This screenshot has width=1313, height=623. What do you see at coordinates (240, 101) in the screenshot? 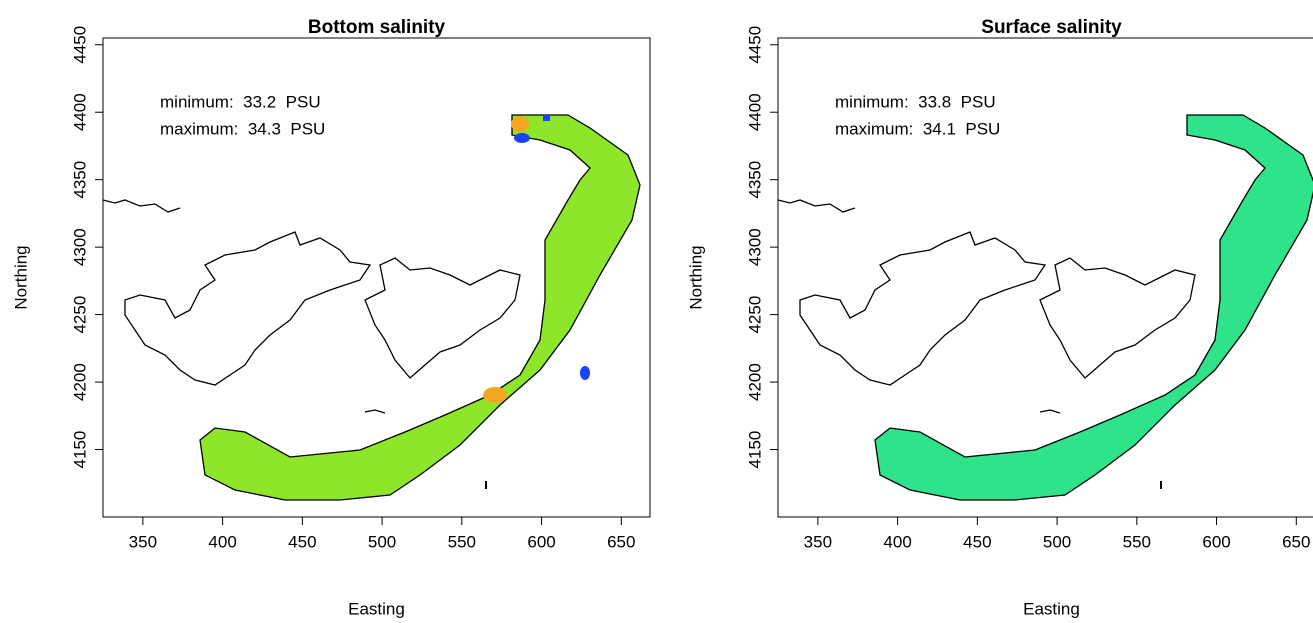
I see `annotation: minimum: 33.2 PSU` at bounding box center [240, 101].